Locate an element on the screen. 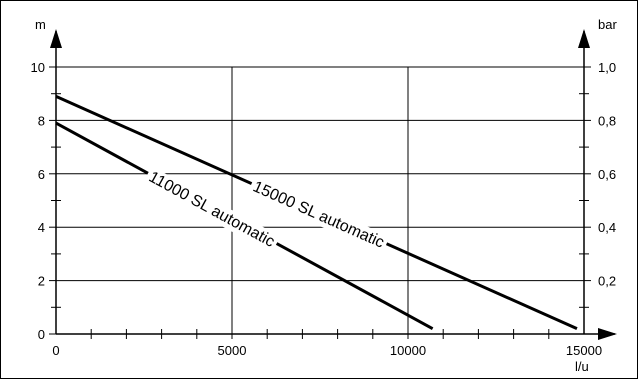 This screenshot has height=379, width=638. y-left-tick-label: 0 is located at coordinates (41, 334).